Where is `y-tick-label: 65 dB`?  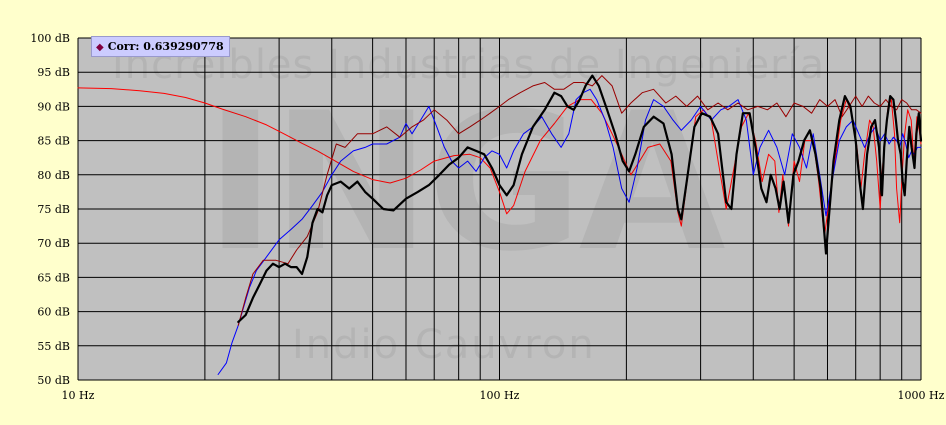
y-tick-label: 65 dB is located at coordinates (53, 277).